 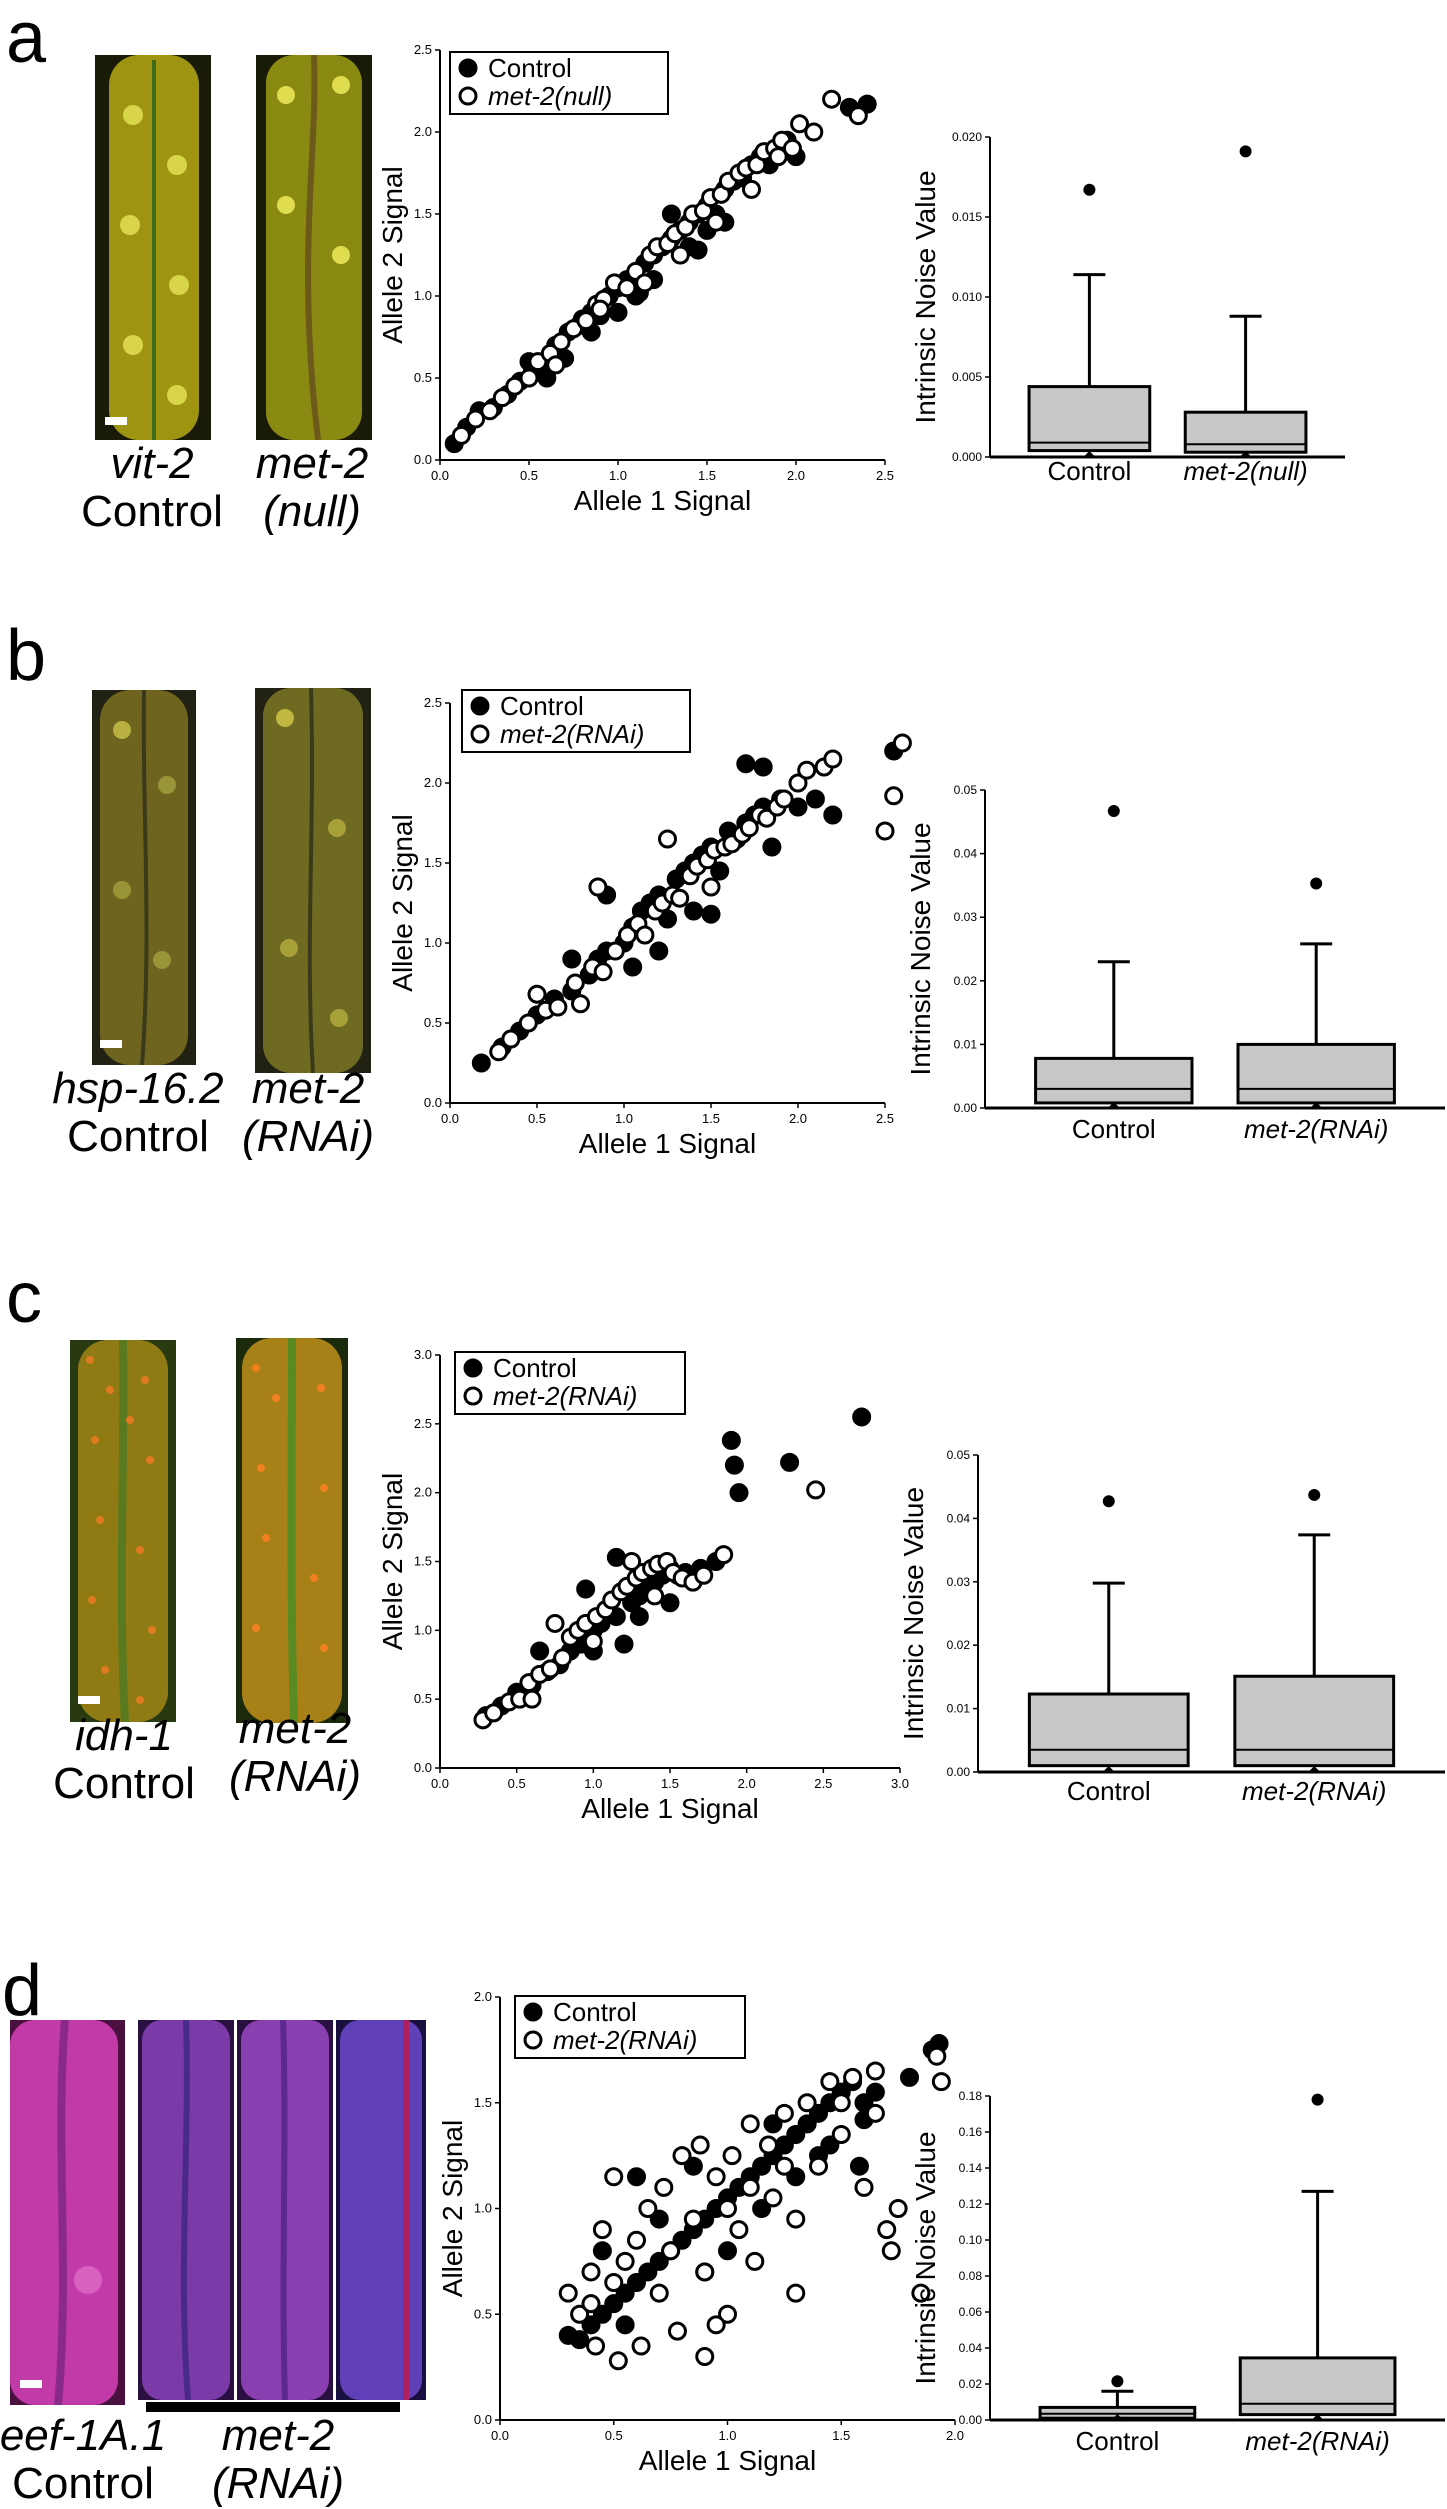 What do you see at coordinates (500, 2435) in the screenshot?
I see `x-tick-label: 0.0` at bounding box center [500, 2435].